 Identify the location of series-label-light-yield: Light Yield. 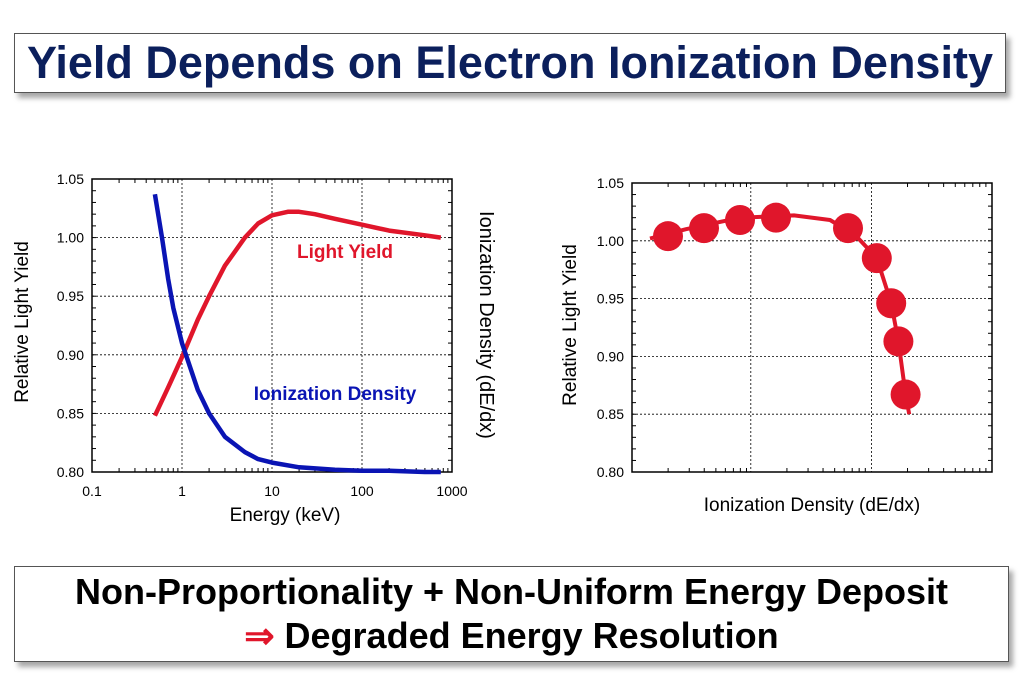
(345, 252).